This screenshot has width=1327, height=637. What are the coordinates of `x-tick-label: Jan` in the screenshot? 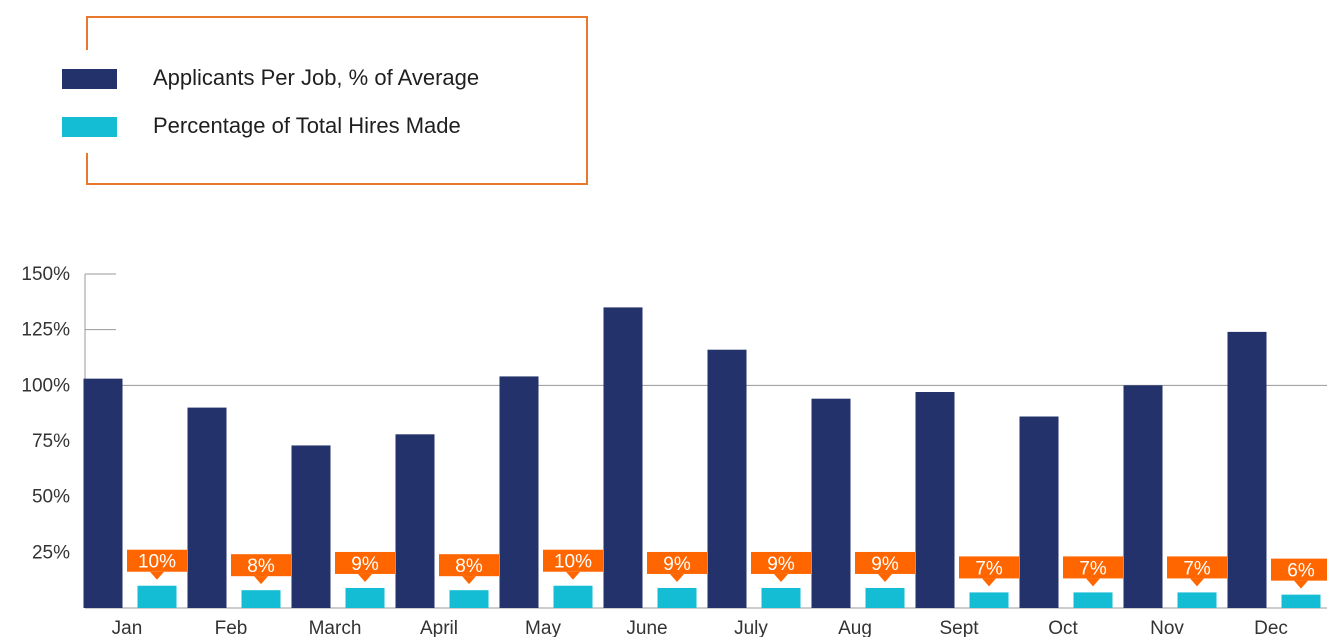 It's located at (127, 627).